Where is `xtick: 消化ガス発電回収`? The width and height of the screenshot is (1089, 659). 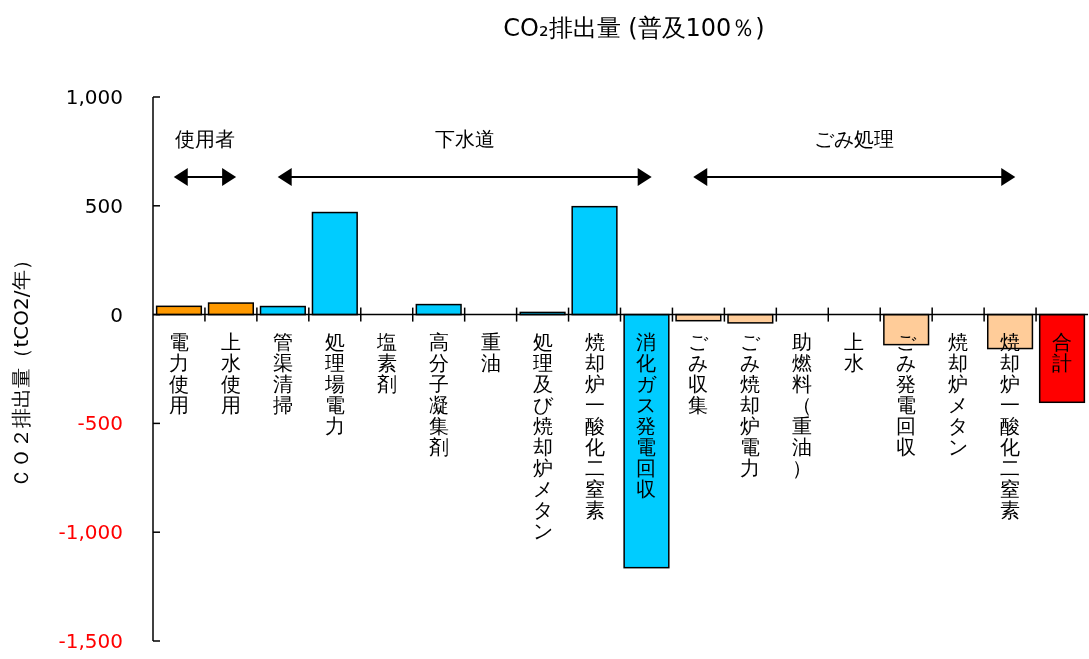 xtick: 消化ガス発電回収 is located at coordinates (646, 415).